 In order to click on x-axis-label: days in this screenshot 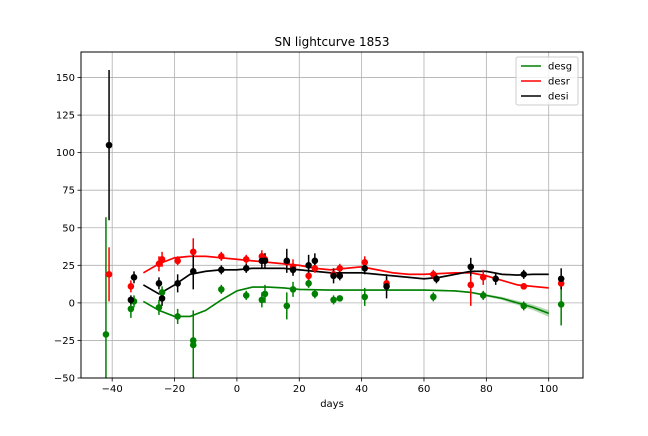, I will do `click(332, 404)`.